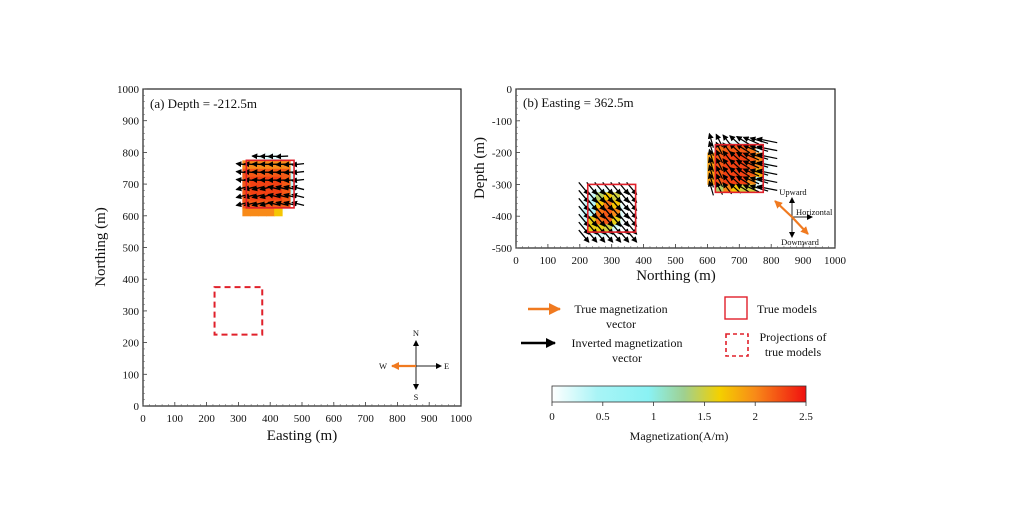  Describe the element at coordinates (131, 280) in the screenshot. I see `y-tick-label: 400` at that location.